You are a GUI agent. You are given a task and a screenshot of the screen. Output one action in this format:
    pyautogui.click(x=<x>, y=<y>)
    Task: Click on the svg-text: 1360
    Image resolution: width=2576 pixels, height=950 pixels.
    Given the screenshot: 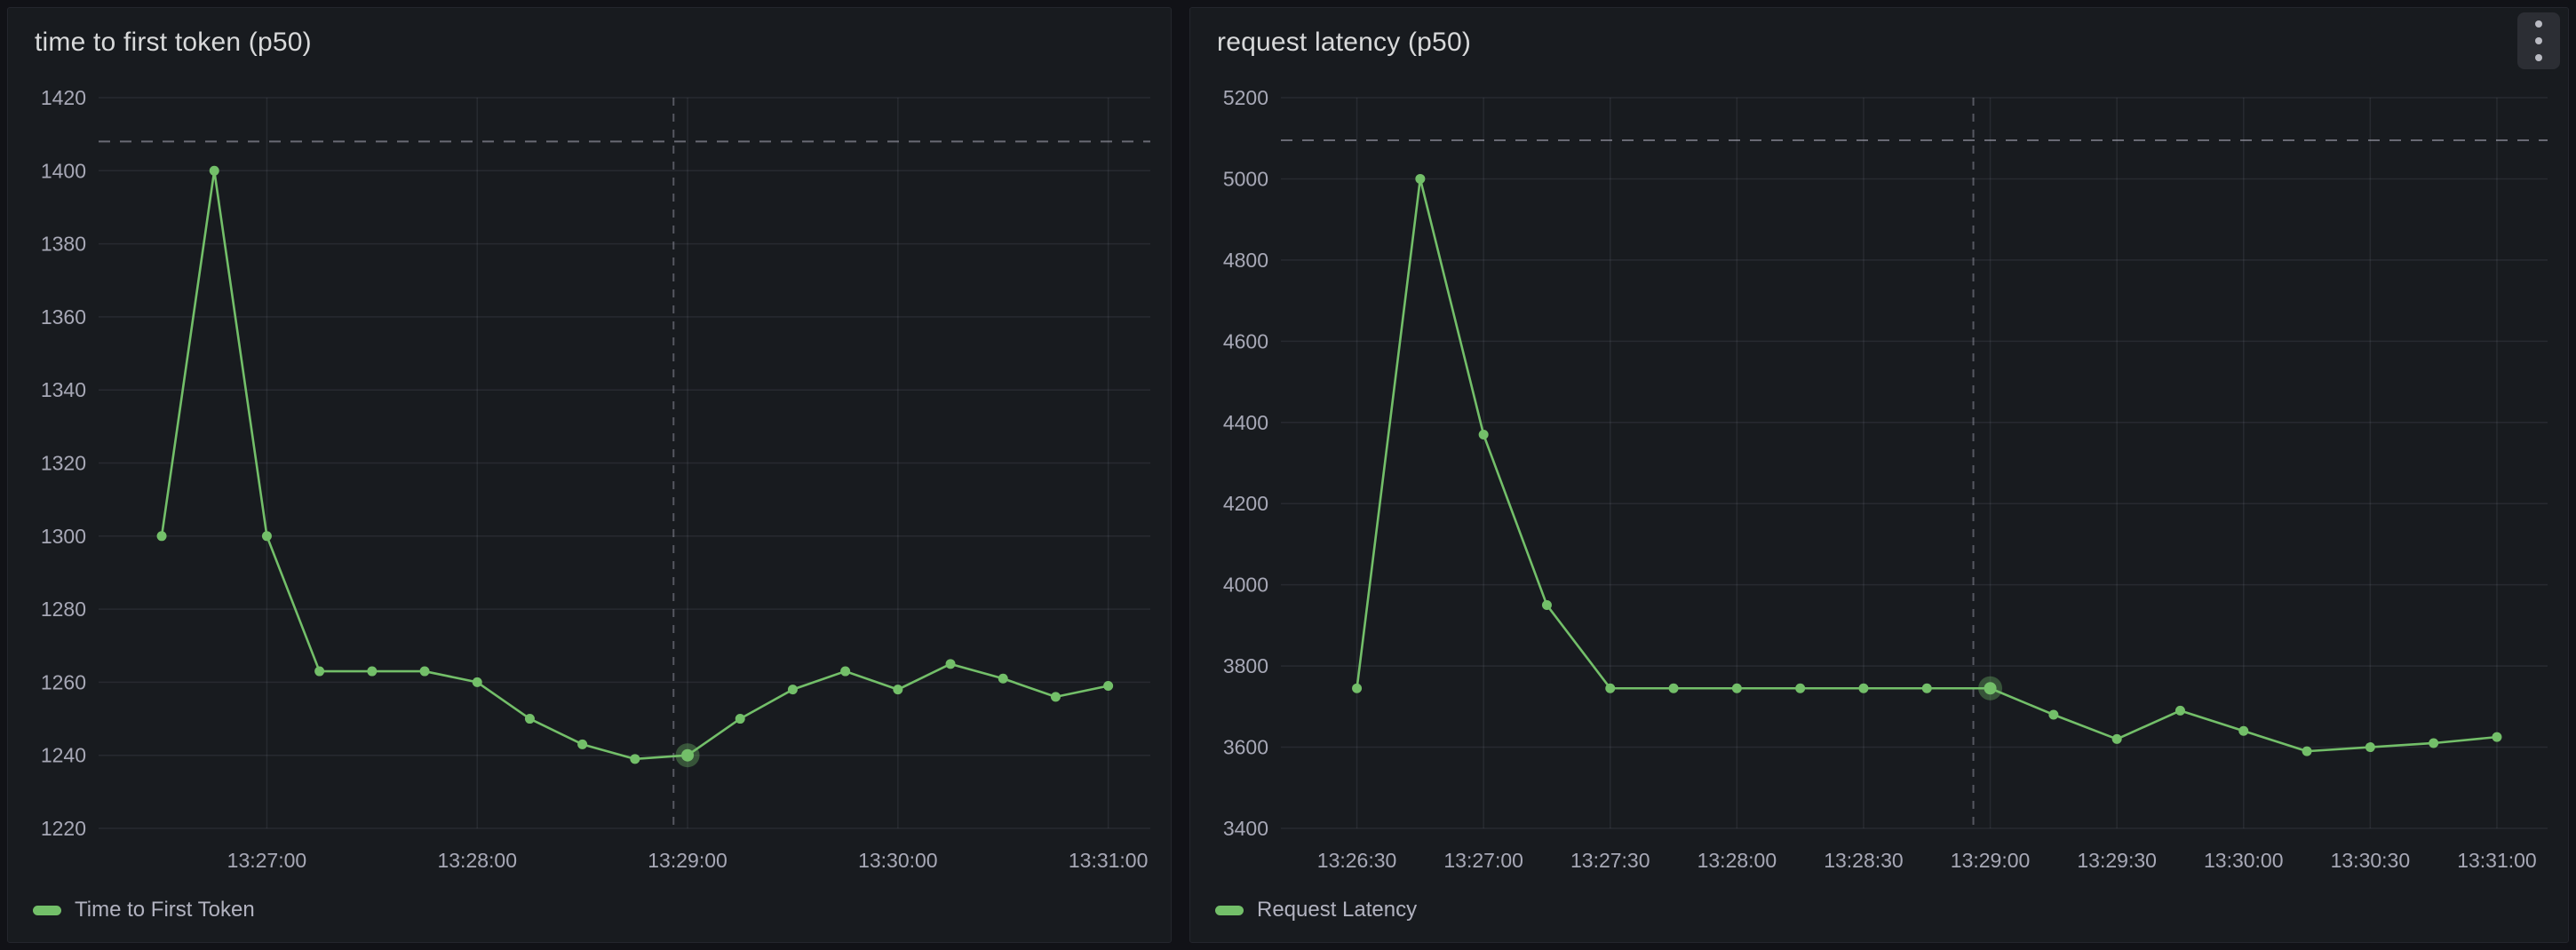 What is the action you would take?
    pyautogui.click(x=63, y=317)
    